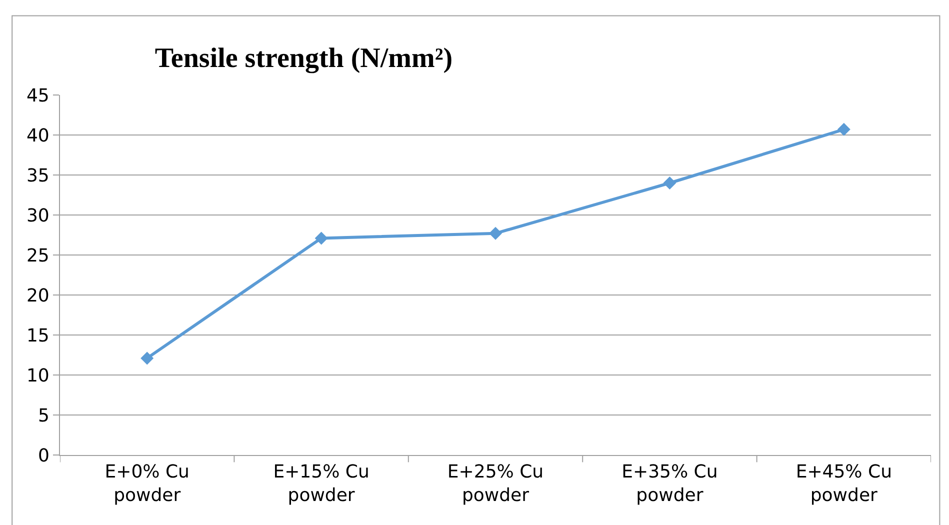 The height and width of the screenshot is (525, 949). Describe the element at coordinates (38, 375) in the screenshot. I see `y-tick-label: 10` at that location.